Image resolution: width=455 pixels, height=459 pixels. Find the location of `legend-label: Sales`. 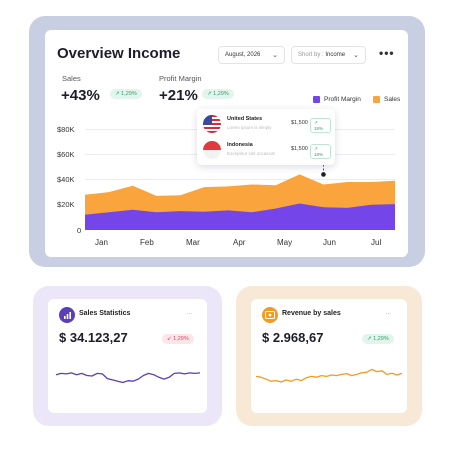

legend-label: Sales is located at coordinates (392, 99).